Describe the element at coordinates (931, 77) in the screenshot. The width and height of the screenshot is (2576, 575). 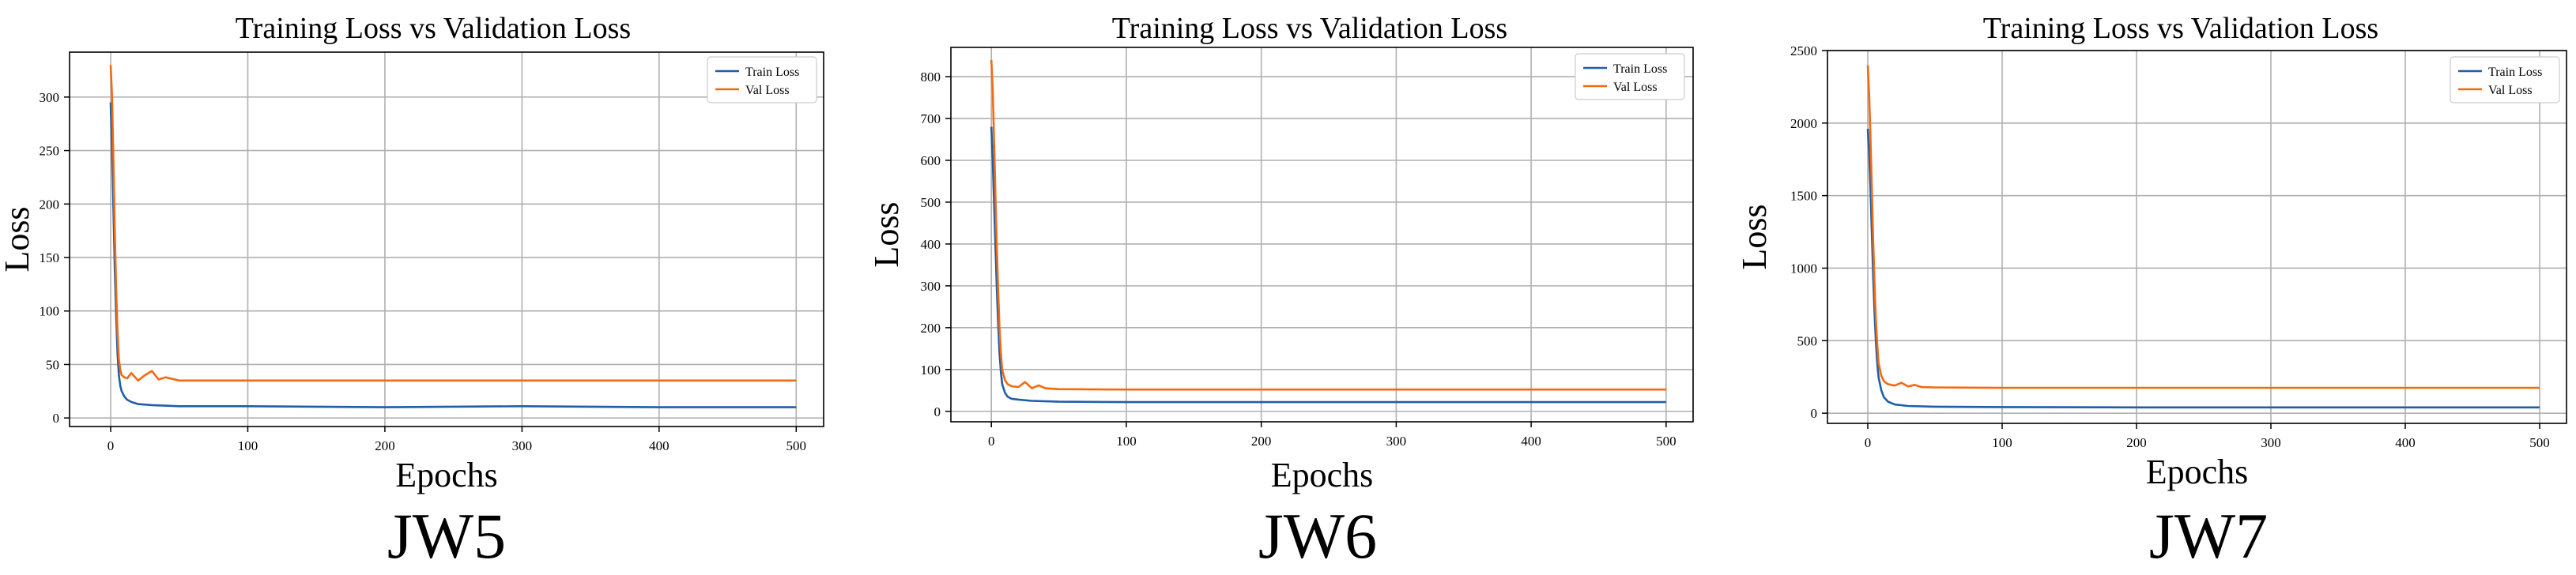
I see `y-tick-label: 800` at that location.